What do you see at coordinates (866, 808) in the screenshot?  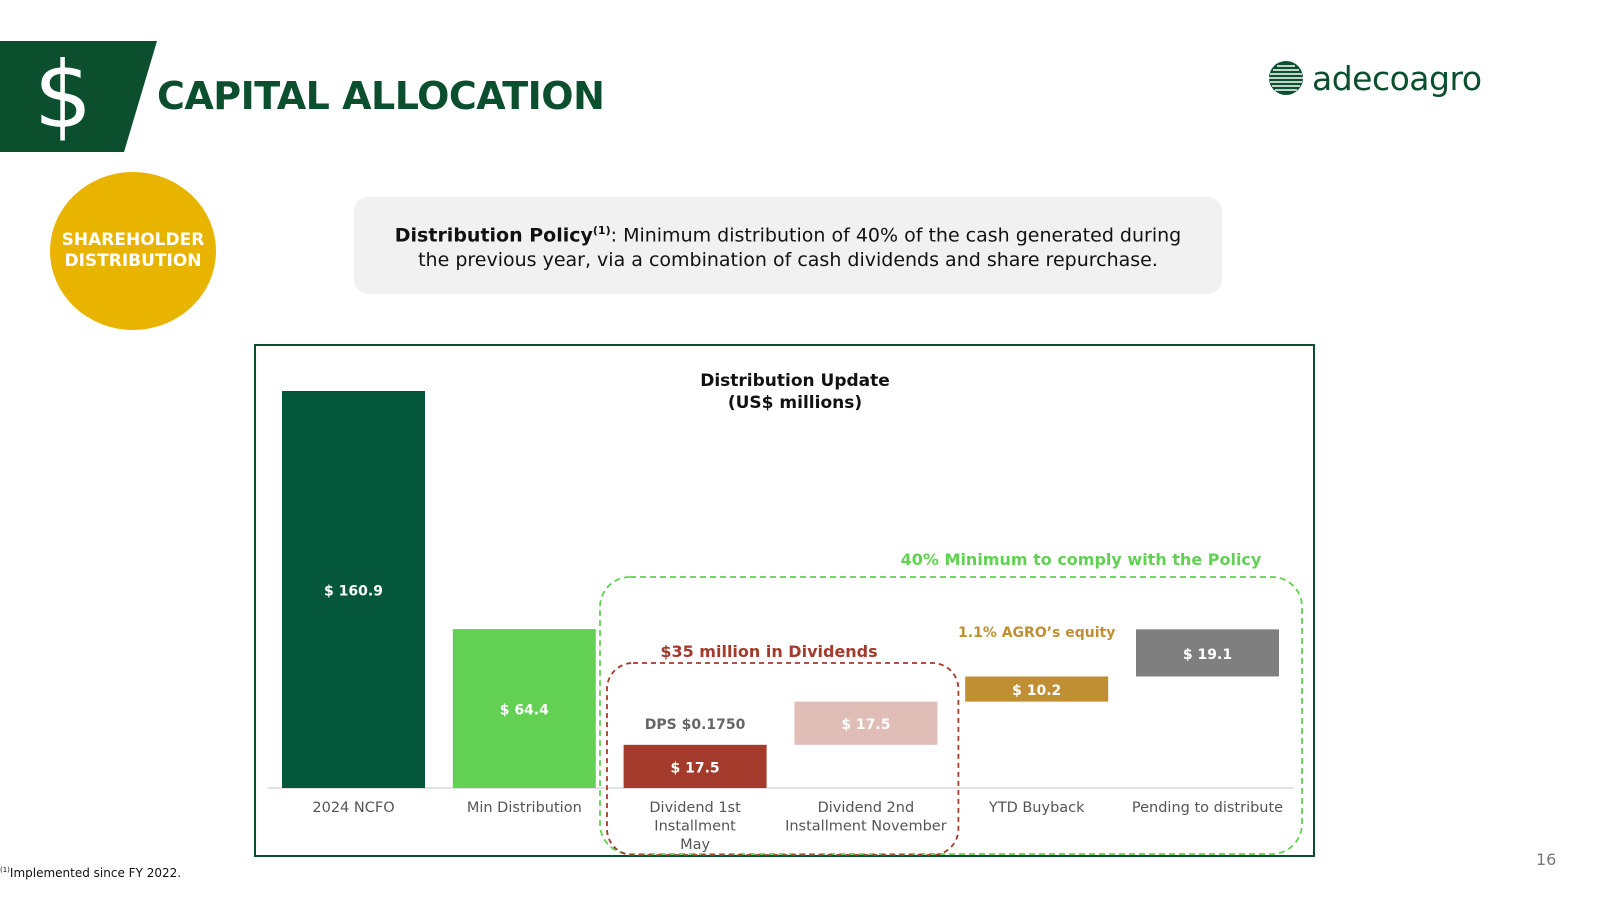 I see `category-label-4-line-1: Dividend 2nd` at bounding box center [866, 808].